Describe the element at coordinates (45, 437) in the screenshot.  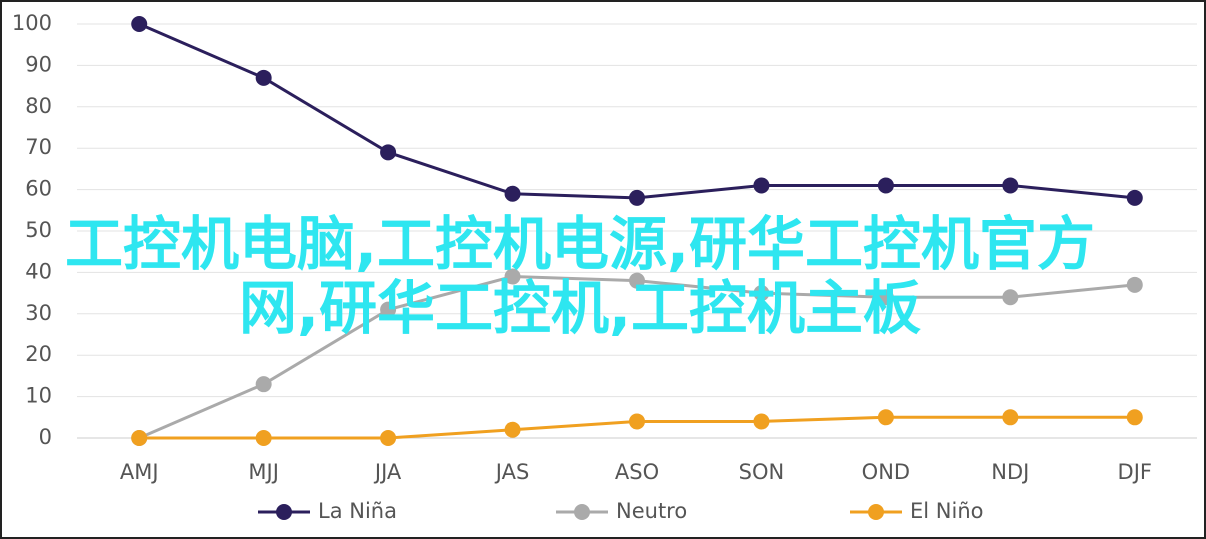
I see `y-tick-label: 0` at that location.